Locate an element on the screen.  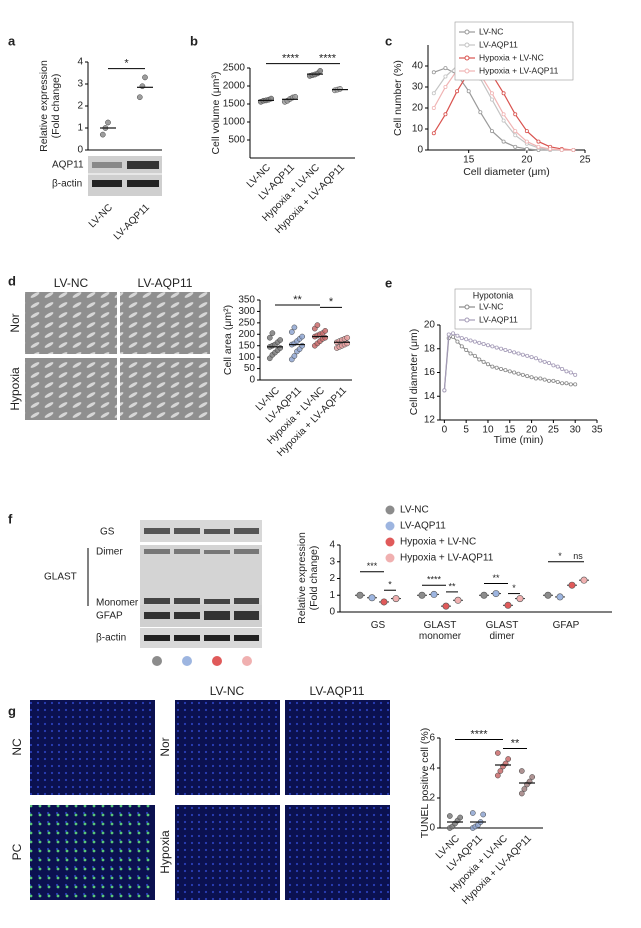
blot-label: GLAST is located at coordinates (60, 577).